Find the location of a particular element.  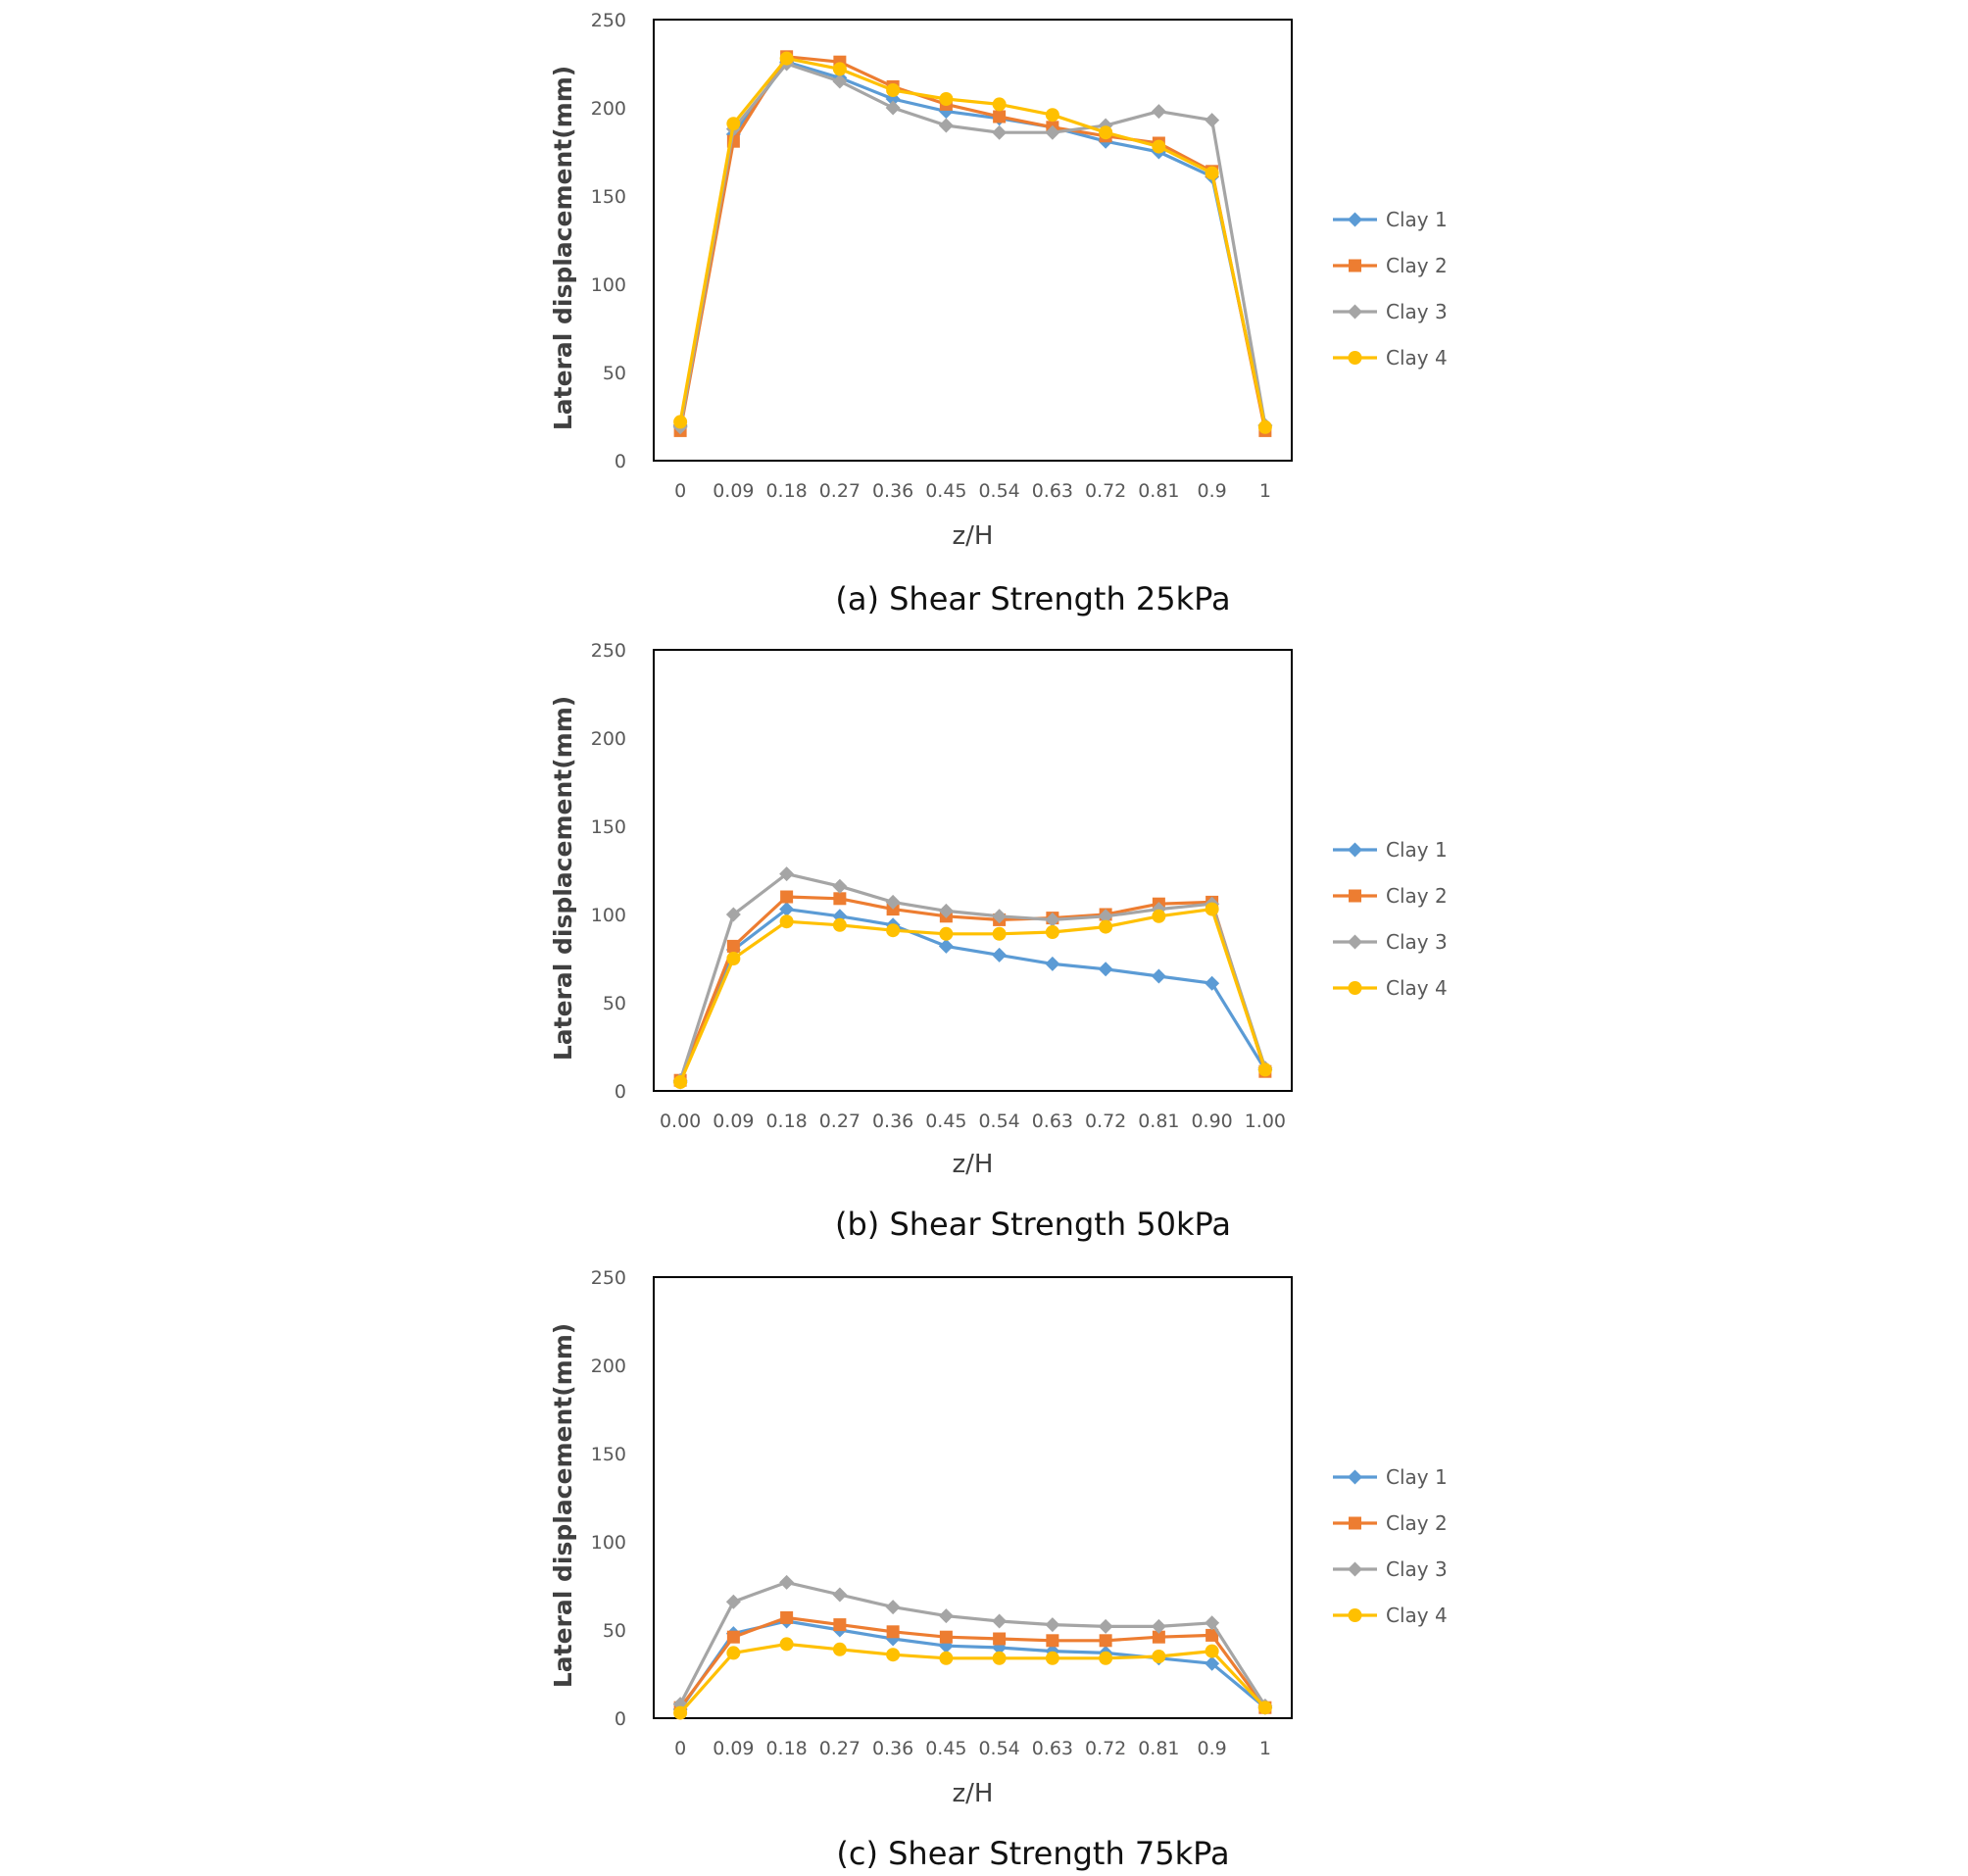

legend-label: Clay 2 is located at coordinates (1417, 265).